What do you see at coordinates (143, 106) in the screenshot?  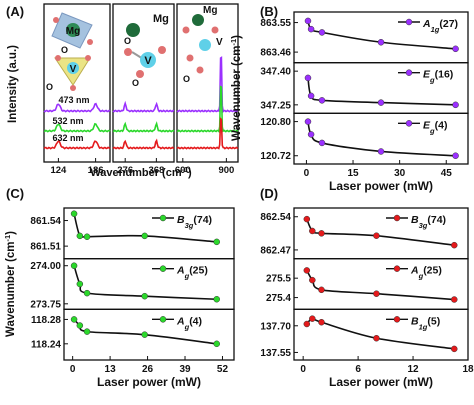 I see `spectrum-473-nm` at bounding box center [143, 106].